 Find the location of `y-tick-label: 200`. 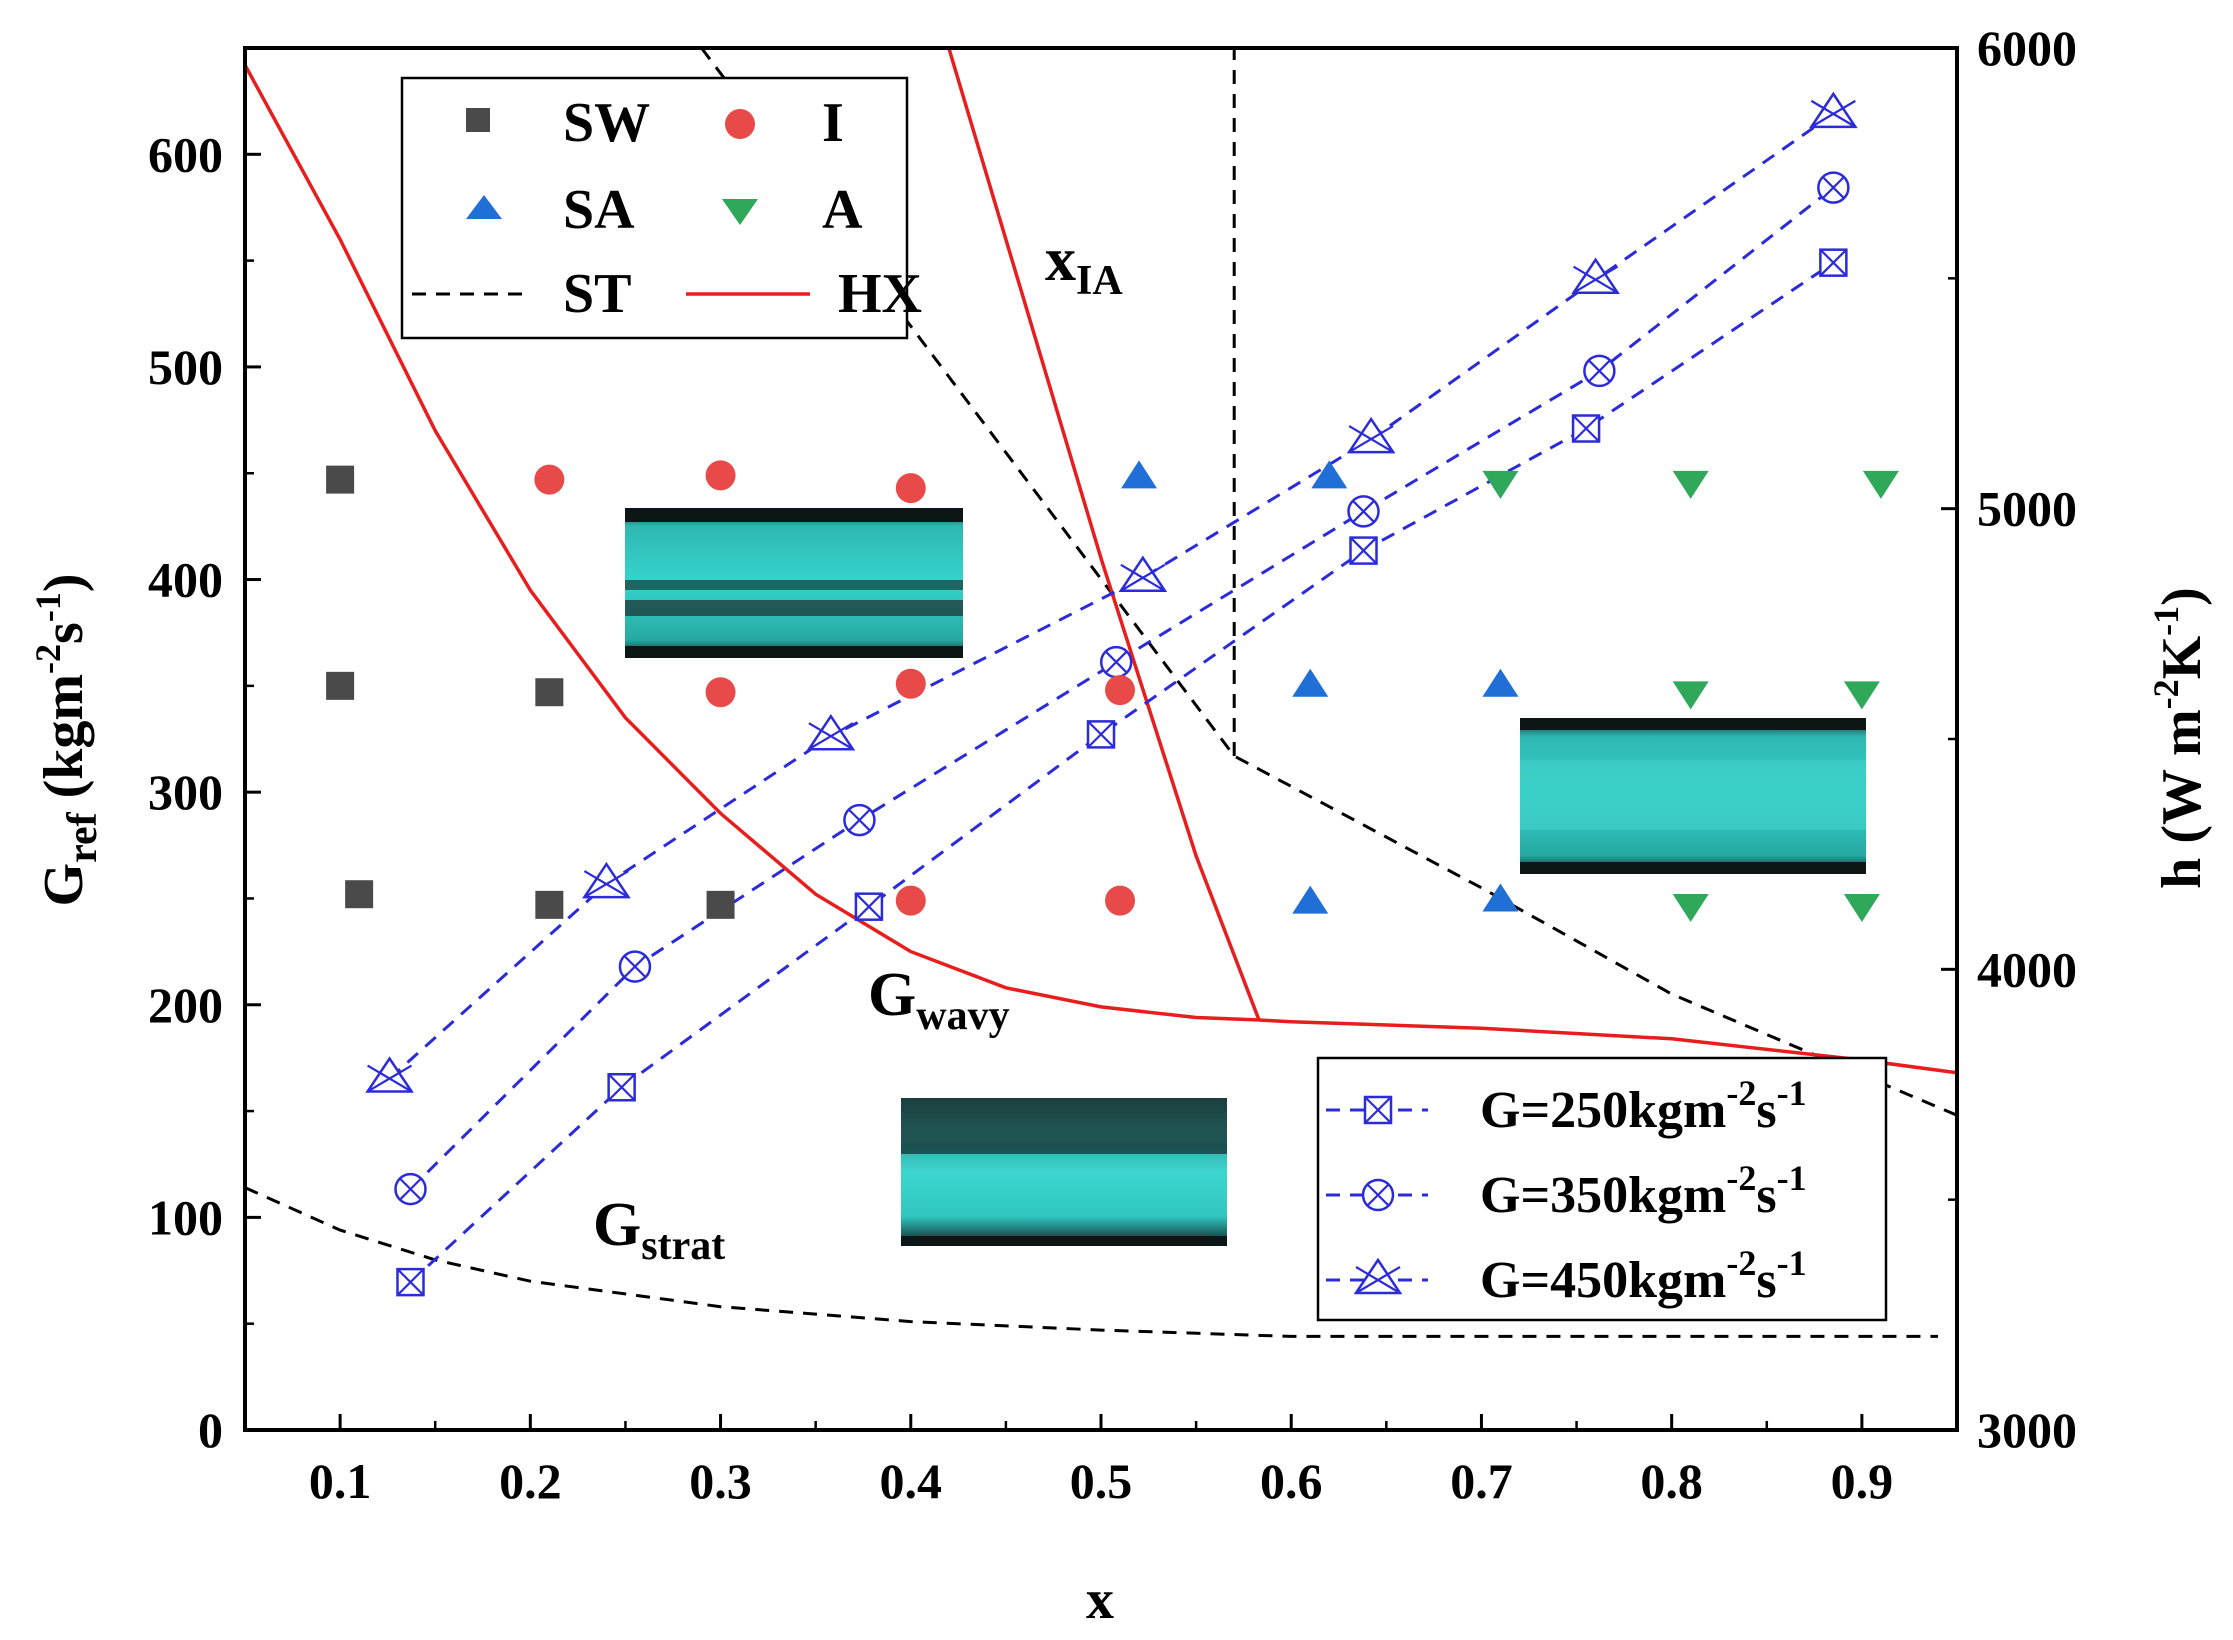

y-tick-label: 200 is located at coordinates (185, 1005).